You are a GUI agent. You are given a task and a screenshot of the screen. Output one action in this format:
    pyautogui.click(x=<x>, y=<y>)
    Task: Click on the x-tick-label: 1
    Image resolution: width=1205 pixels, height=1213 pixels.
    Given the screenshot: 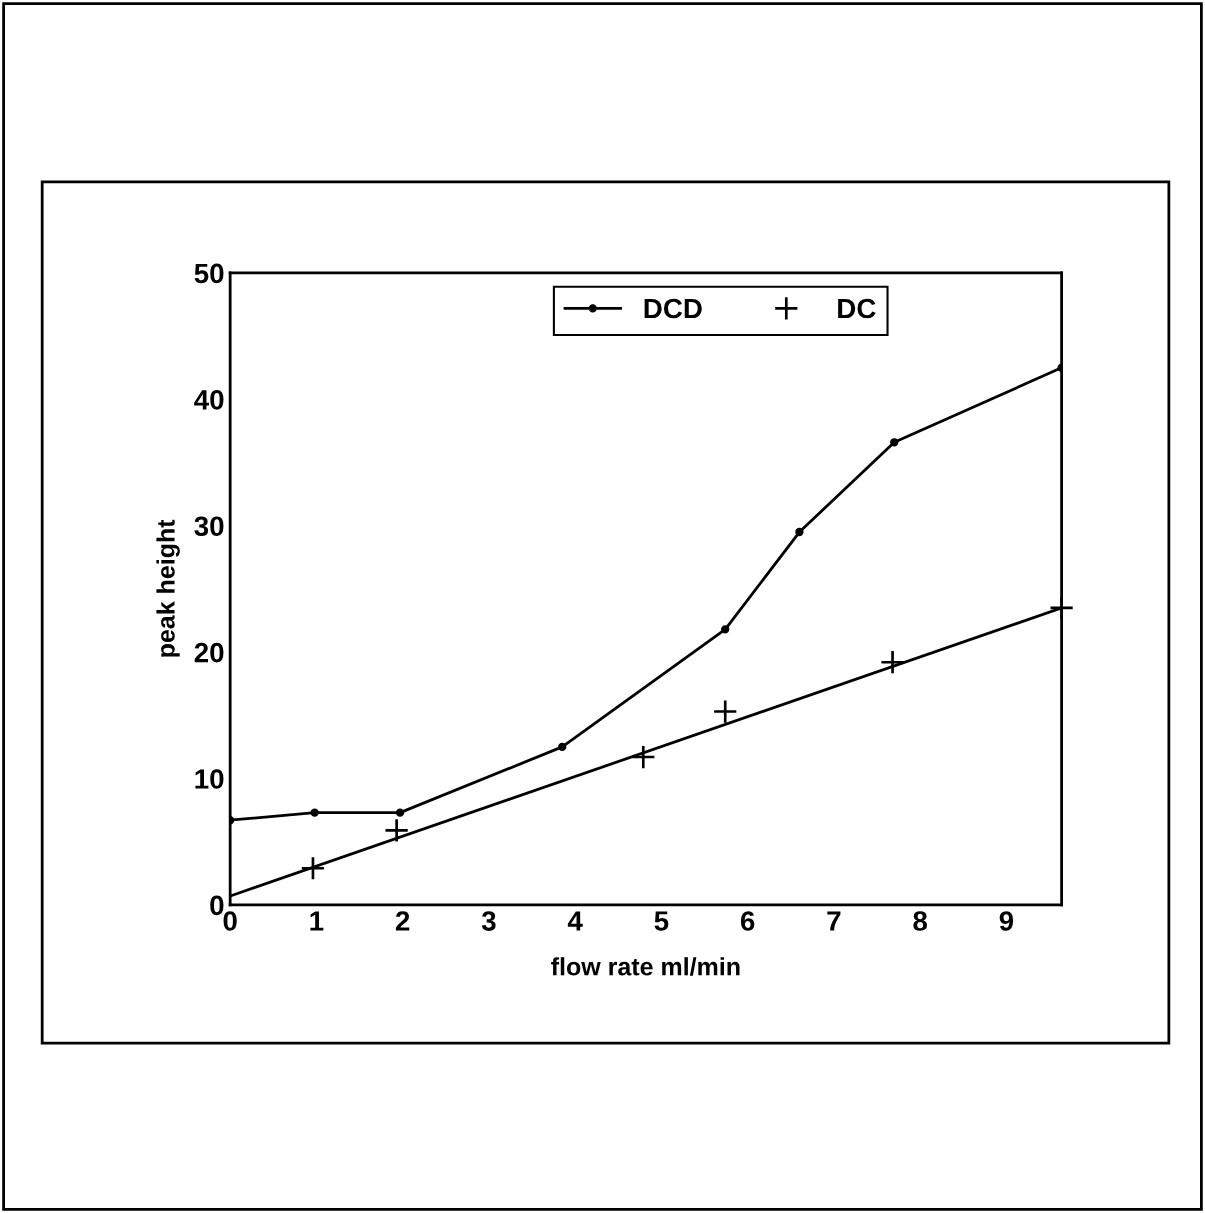 What is the action you would take?
    pyautogui.click(x=317, y=921)
    